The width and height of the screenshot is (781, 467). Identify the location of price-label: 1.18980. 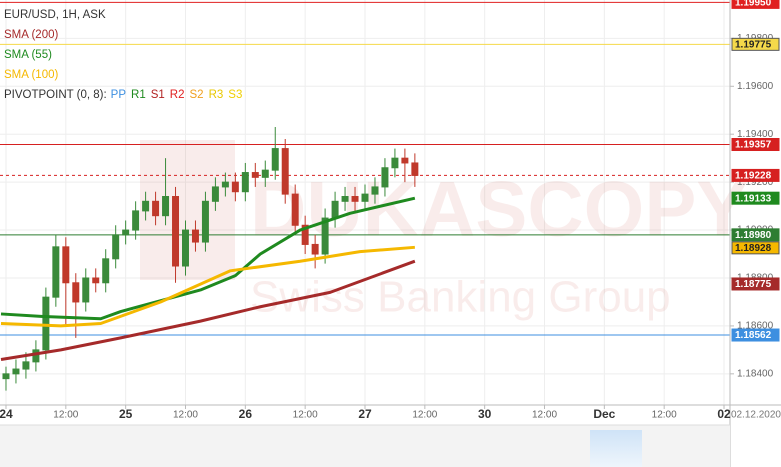
(753, 235).